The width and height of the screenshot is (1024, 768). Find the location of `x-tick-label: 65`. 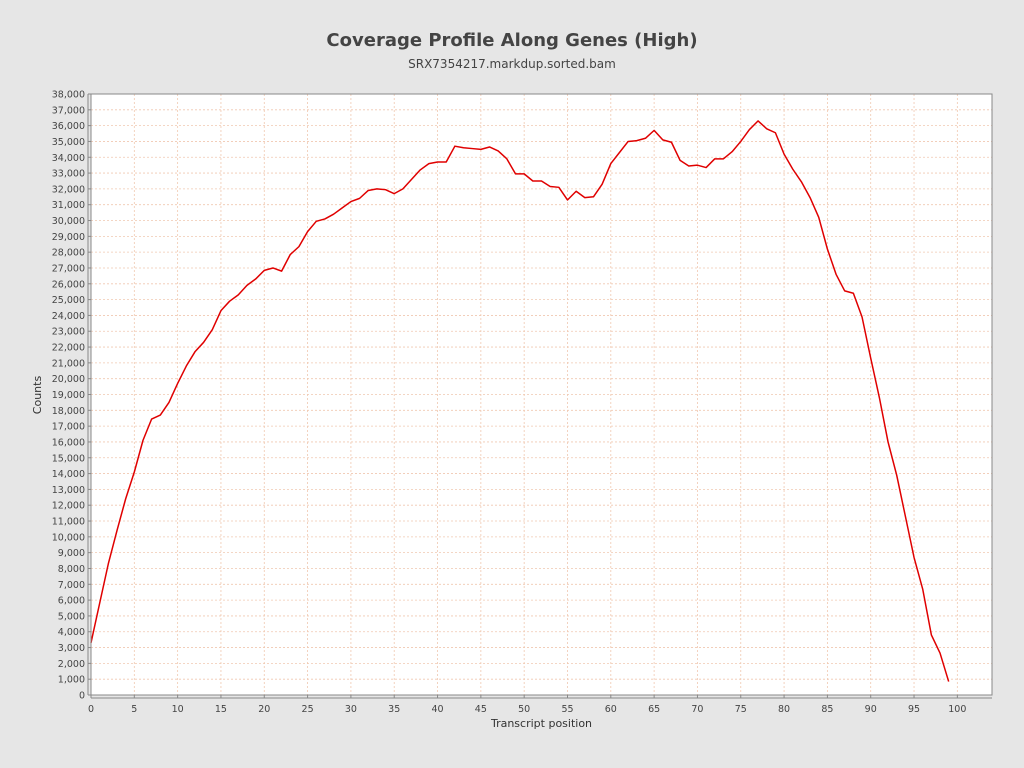

x-tick-label: 65 is located at coordinates (654, 709).